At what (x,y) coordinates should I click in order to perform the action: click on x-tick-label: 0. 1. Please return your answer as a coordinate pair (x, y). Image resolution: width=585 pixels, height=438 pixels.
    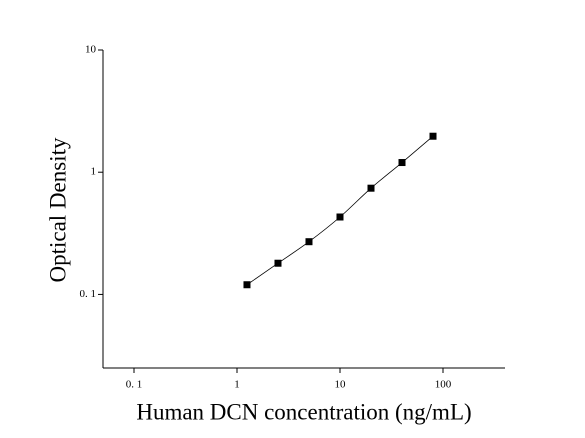
    Looking at the image, I should click on (134, 385).